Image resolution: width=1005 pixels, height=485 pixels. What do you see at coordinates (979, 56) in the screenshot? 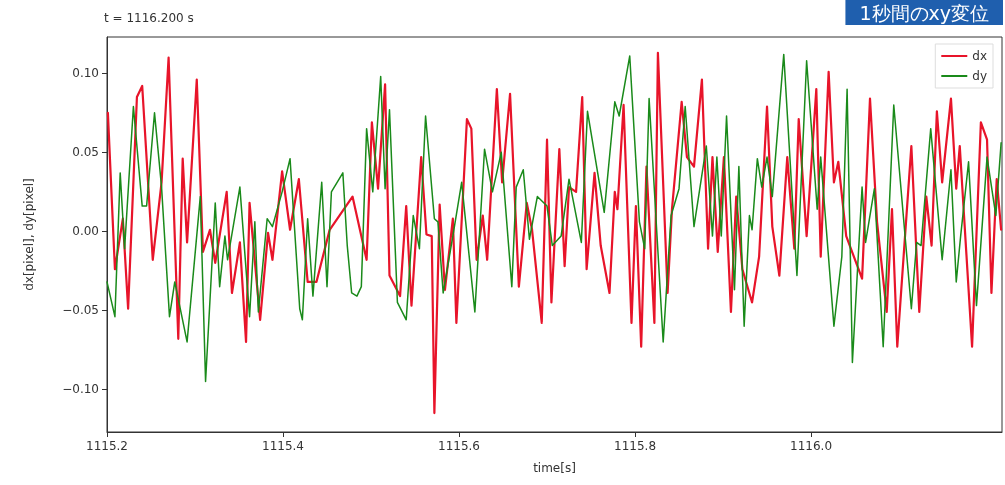
I see `legend-label: dx` at bounding box center [979, 56].